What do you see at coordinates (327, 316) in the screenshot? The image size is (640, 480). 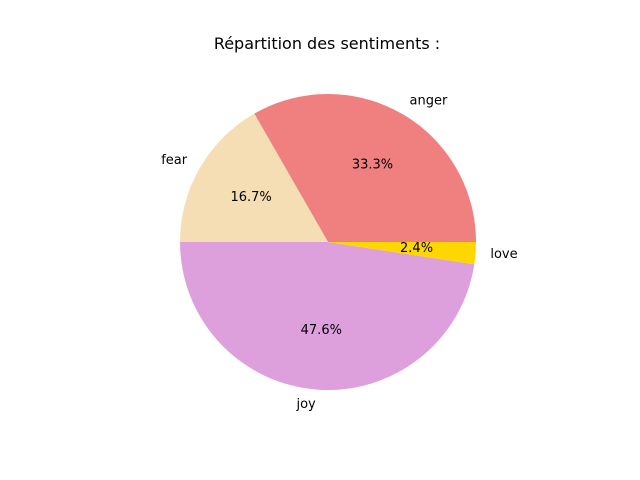 I see `pie-slice-joy` at bounding box center [327, 316].